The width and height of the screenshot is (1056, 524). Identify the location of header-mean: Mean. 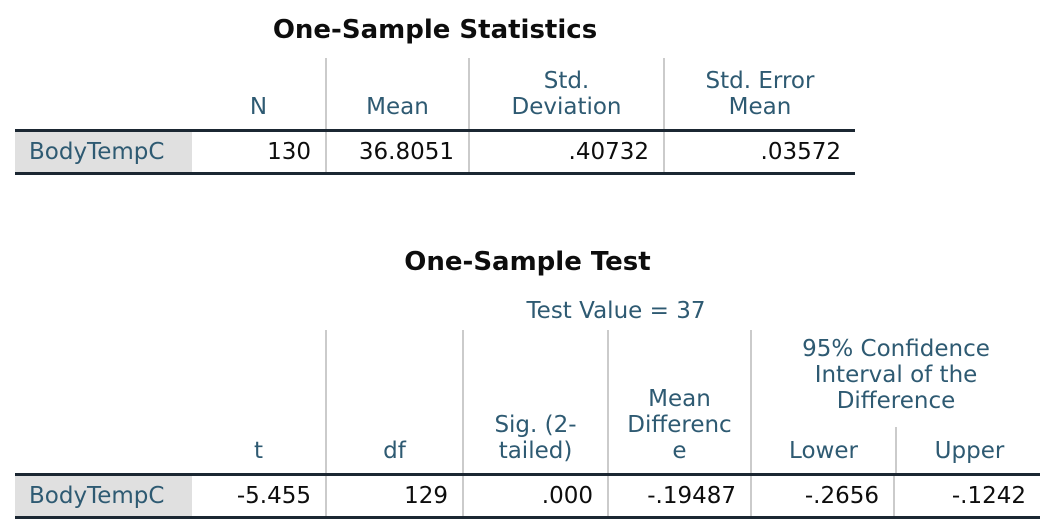
(396, 93).